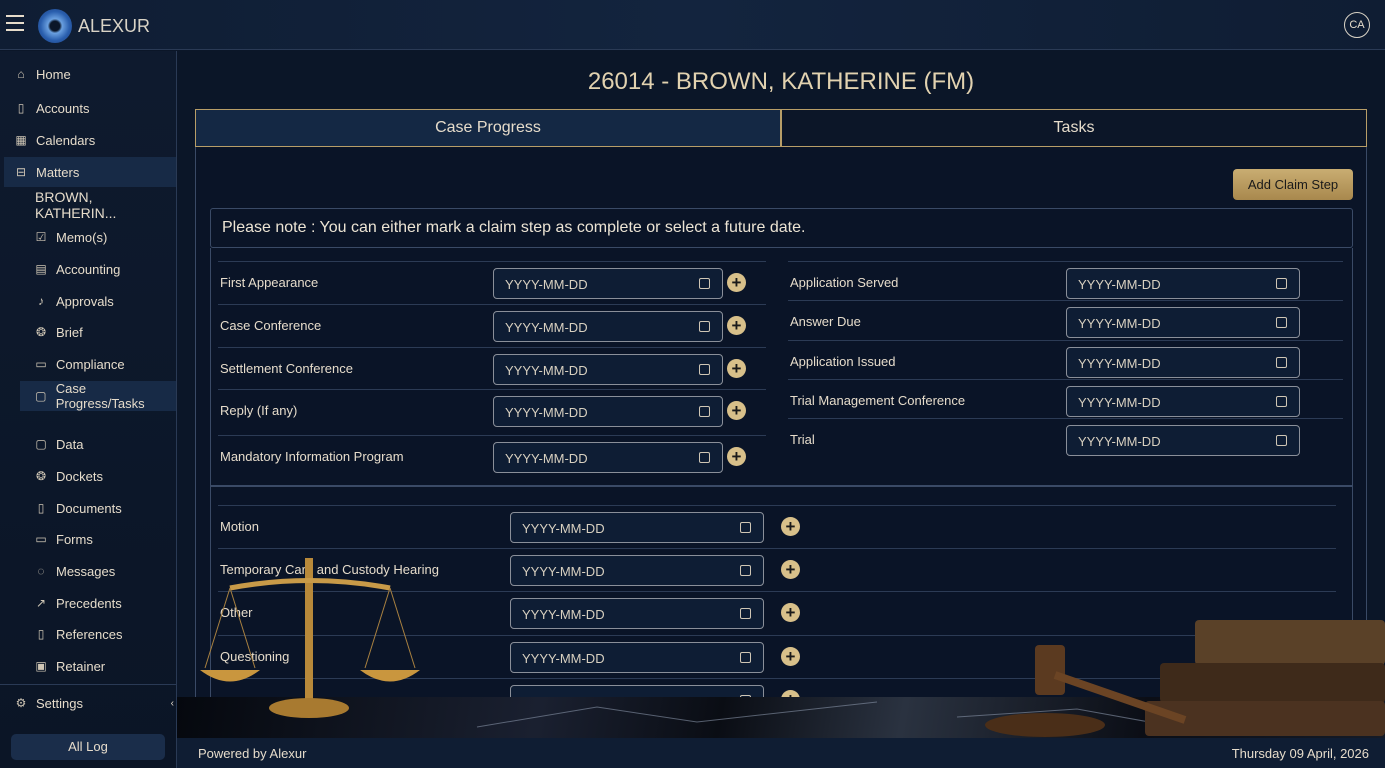  What do you see at coordinates (312, 456) in the screenshot?
I see `claim-step-label: Mandatory Information Program` at bounding box center [312, 456].